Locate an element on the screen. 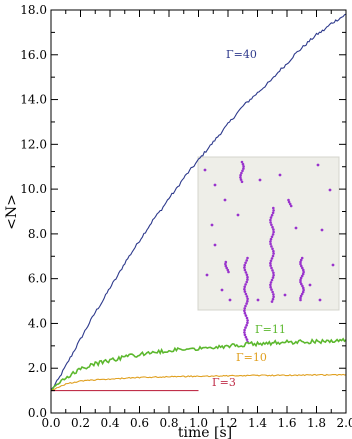  y-axis-title: <N> is located at coordinates (12, 212).